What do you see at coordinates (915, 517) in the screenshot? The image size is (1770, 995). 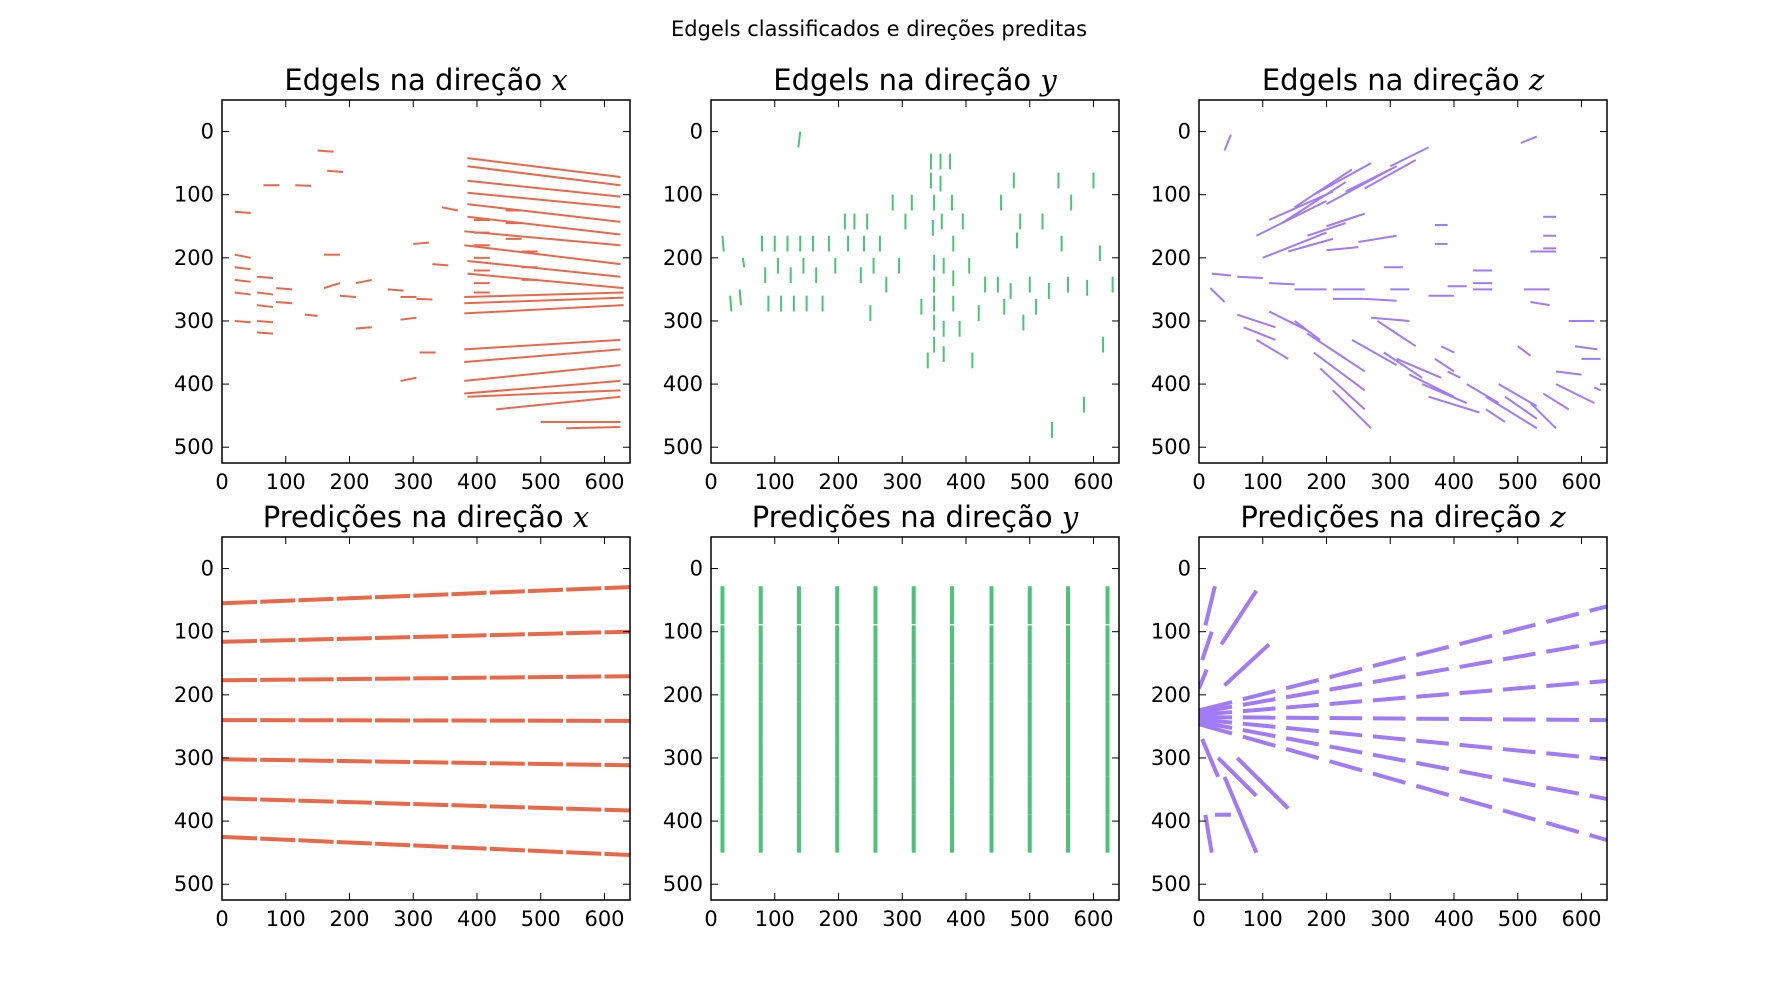 I see `panel-title: Predições na direção y` at bounding box center [915, 517].